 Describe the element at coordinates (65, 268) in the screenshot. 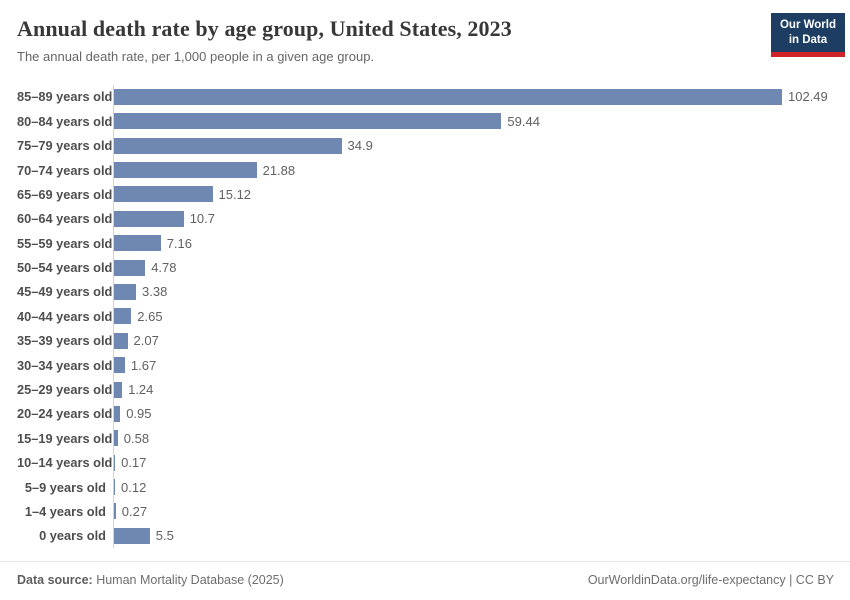

I see `category-label: 50–54 years old` at that location.